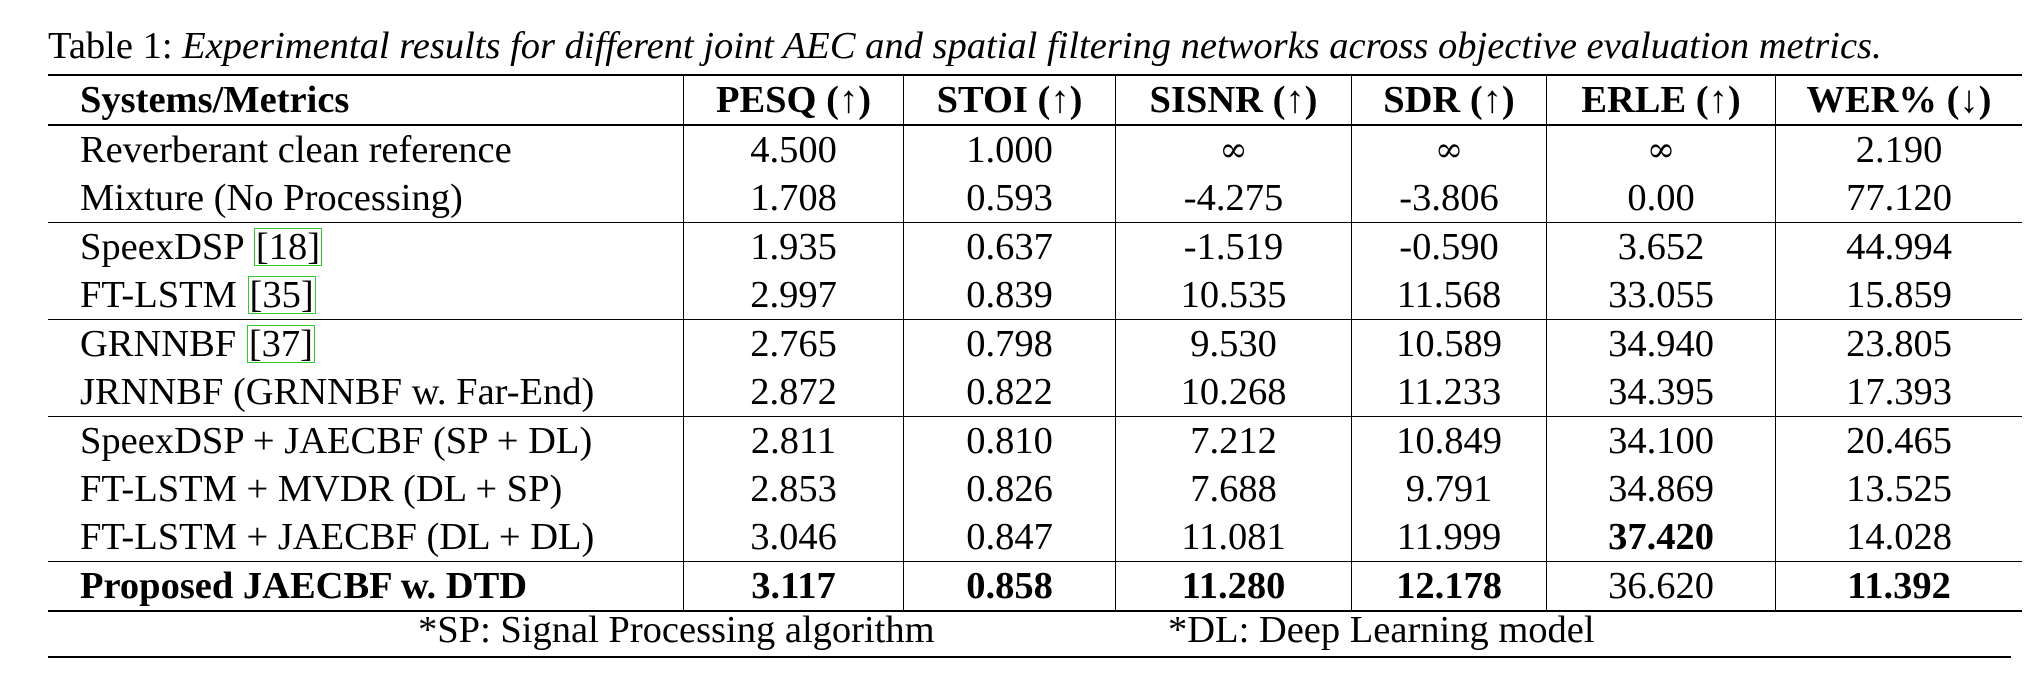 This screenshot has width=2042, height=680. Describe the element at coordinates (1661, 489) in the screenshot. I see `erle-cell: 34.869` at that location.